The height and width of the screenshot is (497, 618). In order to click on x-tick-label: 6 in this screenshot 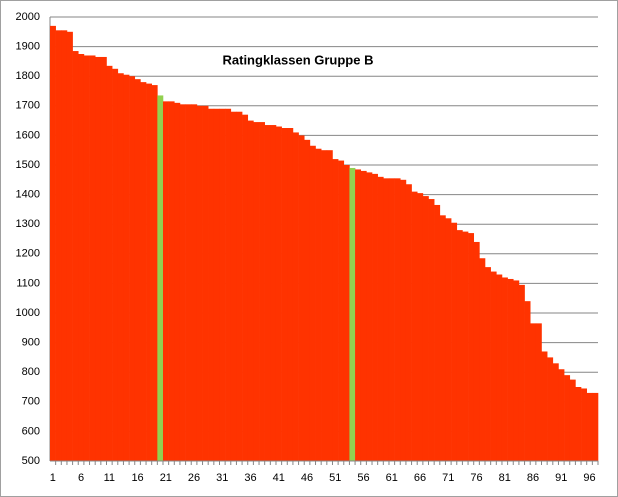, I will do `click(81, 478)`.